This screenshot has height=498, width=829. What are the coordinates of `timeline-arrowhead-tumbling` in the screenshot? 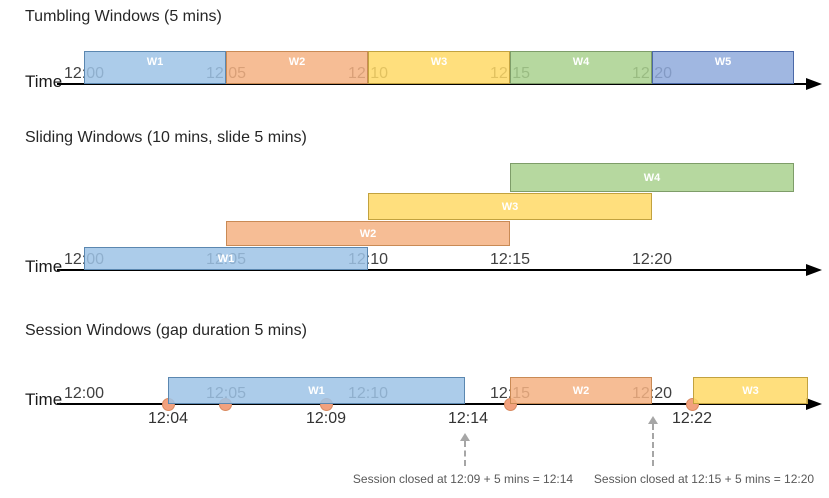 It's located at (814, 84).